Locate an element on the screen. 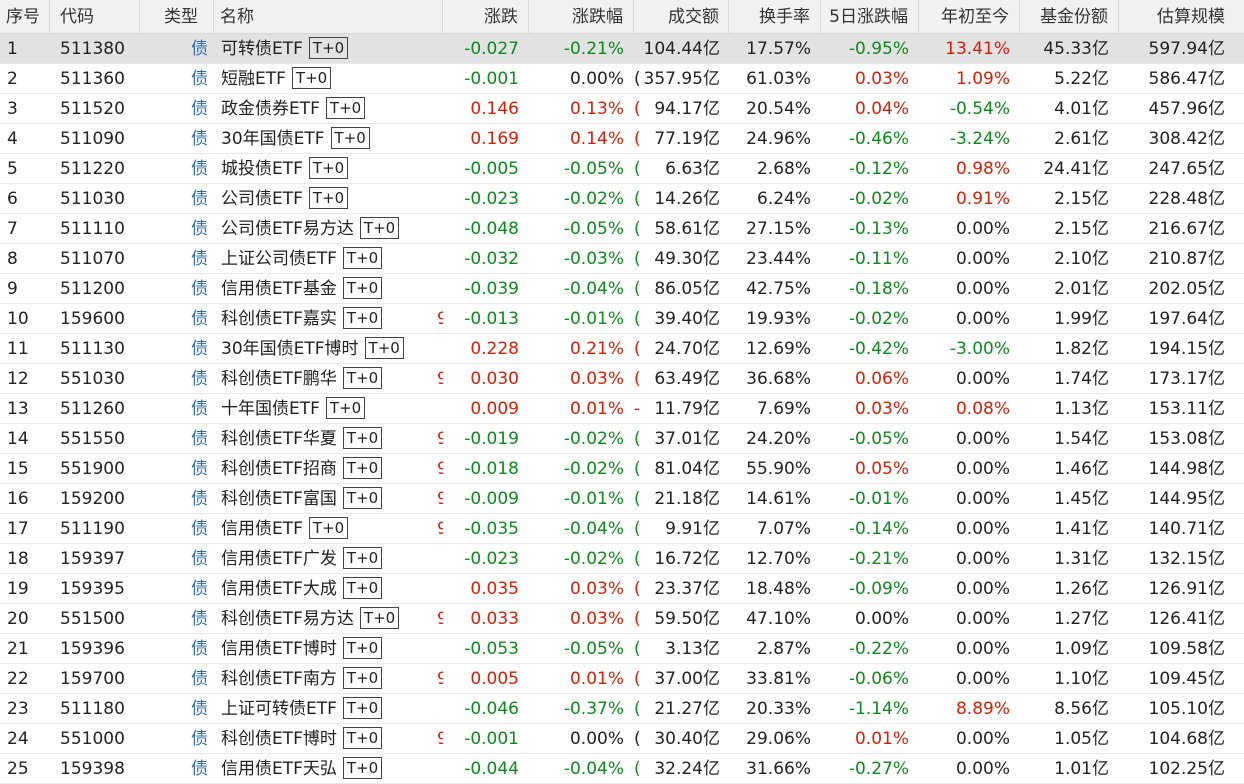  row-change: -0.009 is located at coordinates (491, 499).